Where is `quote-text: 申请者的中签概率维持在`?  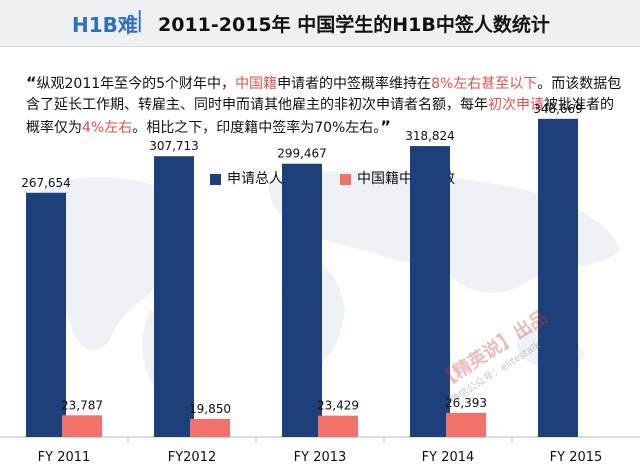
quote-text: 申请者的中签概率维持在 is located at coordinates (354, 84).